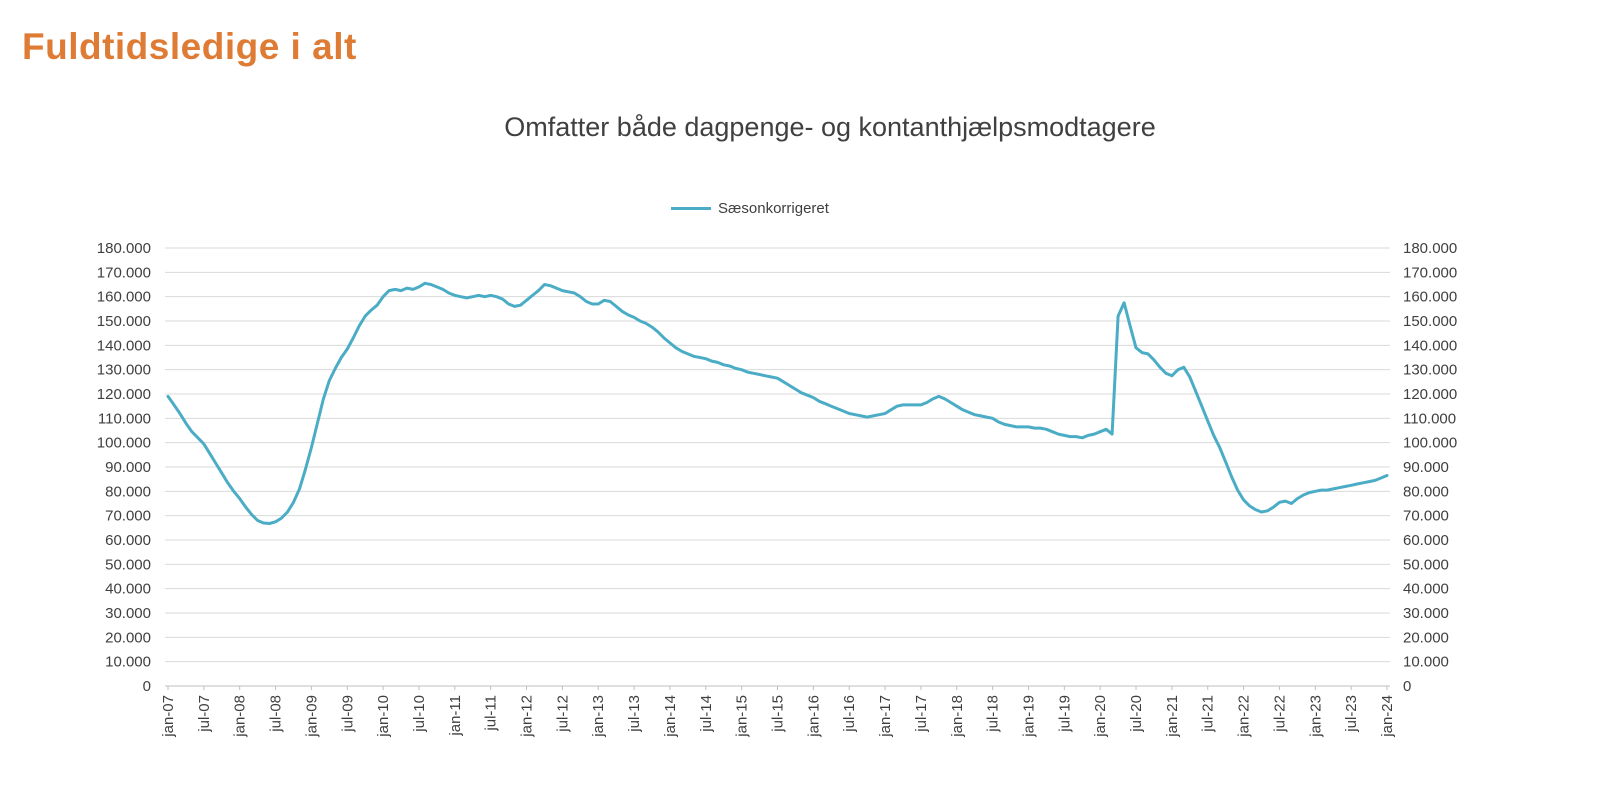 The width and height of the screenshot is (1600, 800). What do you see at coordinates (1315, 716) in the screenshot?
I see `x-tick-label: jan-23` at bounding box center [1315, 716].